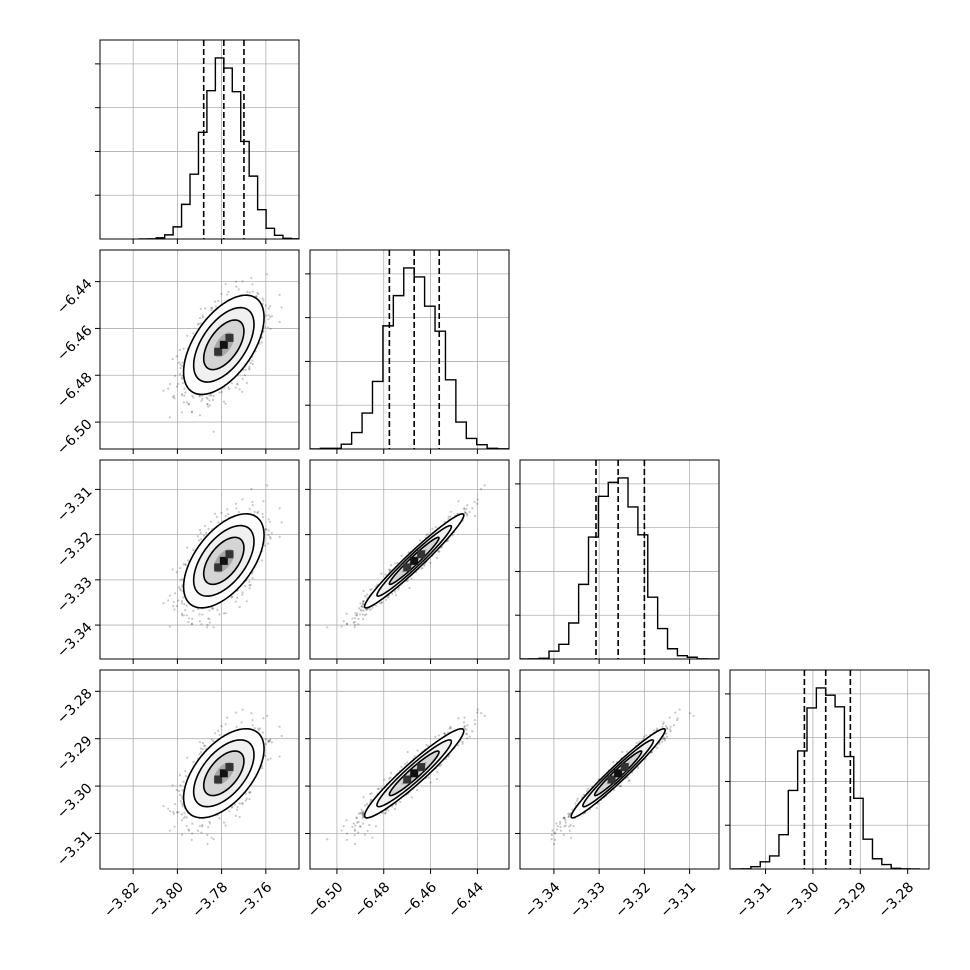  What do you see at coordinates (199, 769) in the screenshot?
I see `panel-content` at bounding box center [199, 769].